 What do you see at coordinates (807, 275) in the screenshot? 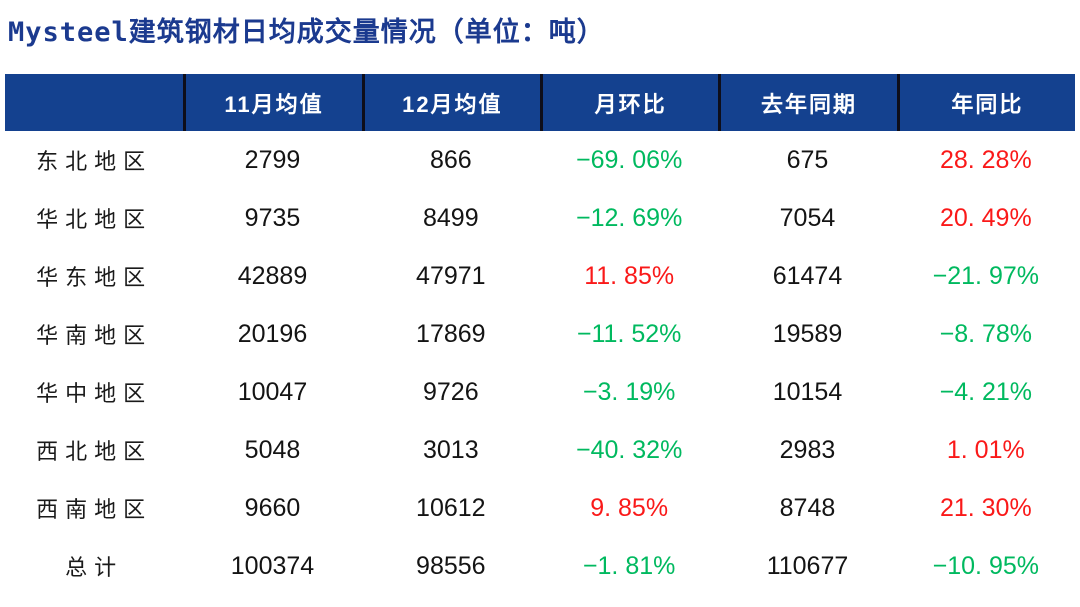
I see `last-year-cell: 61474` at bounding box center [807, 275].